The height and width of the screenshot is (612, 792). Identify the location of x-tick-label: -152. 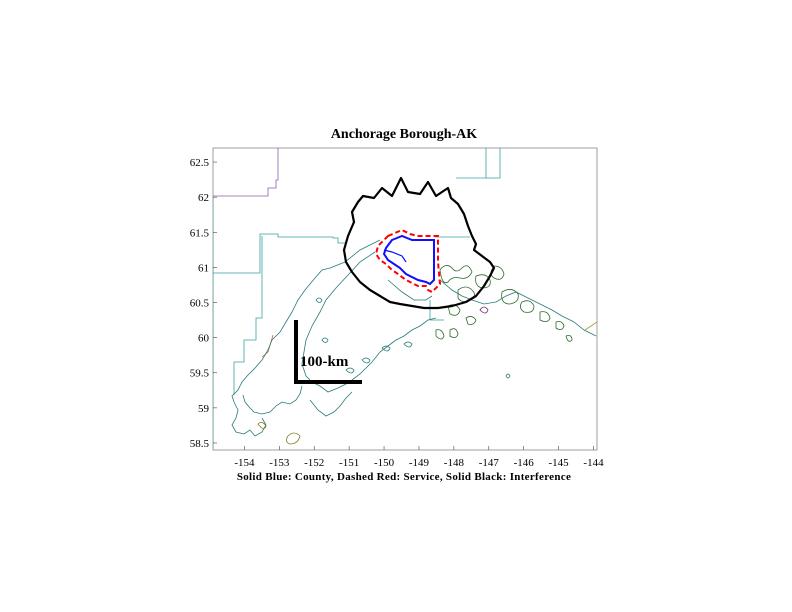
(314, 463).